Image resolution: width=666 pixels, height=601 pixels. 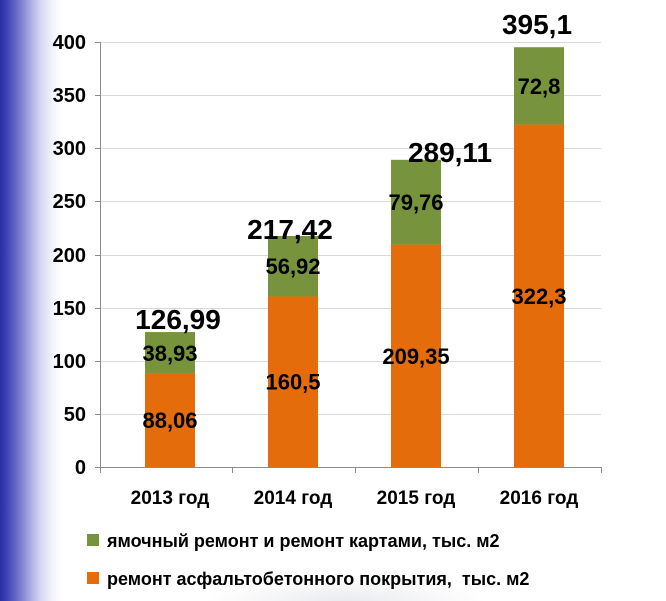 I want to click on y-axis-tick-labels: 0 50 100 150 200 250 300 350 400, so click(x=69, y=255).